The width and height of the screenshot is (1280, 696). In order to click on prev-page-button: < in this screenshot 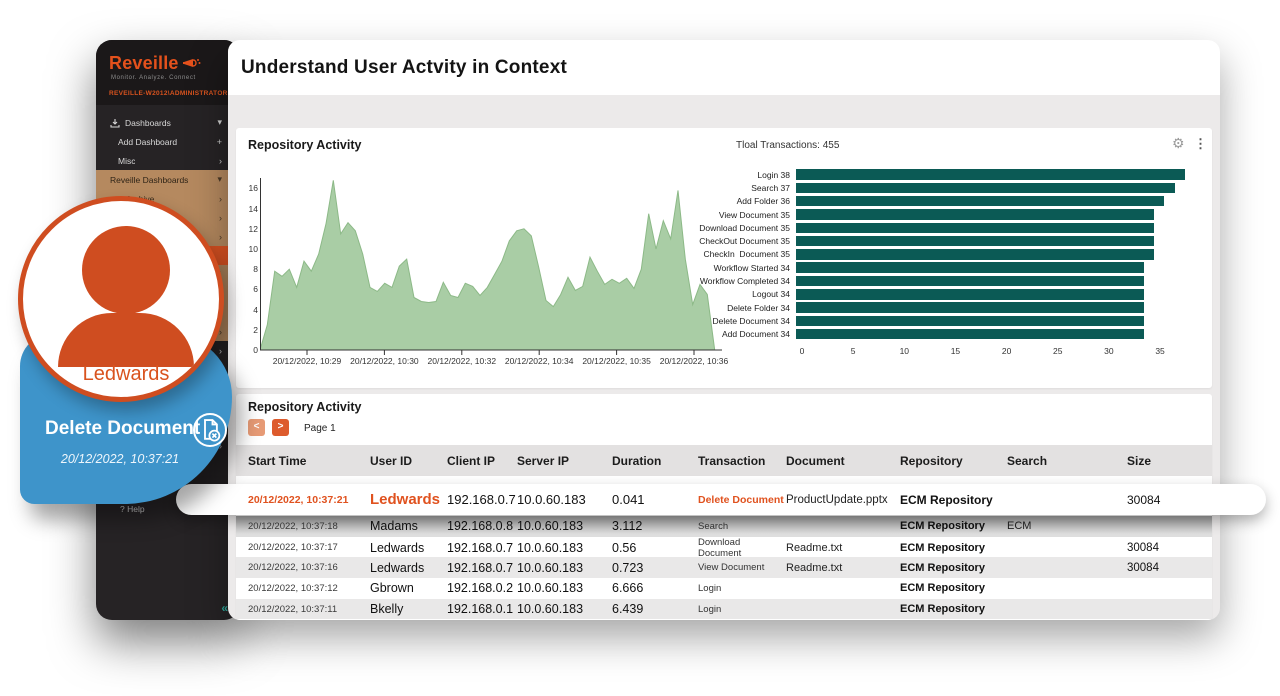, I will do `click(256, 427)`.